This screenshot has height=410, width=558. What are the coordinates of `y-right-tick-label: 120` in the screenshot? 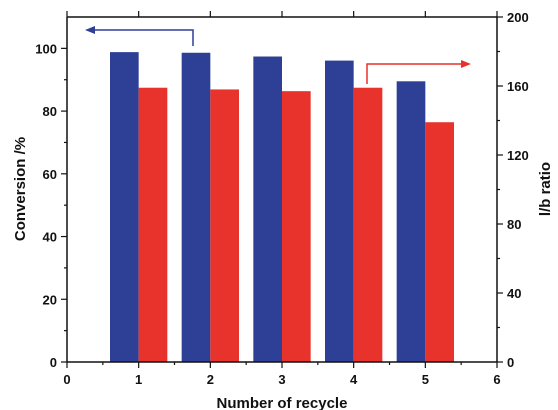 It's located at (518, 155).